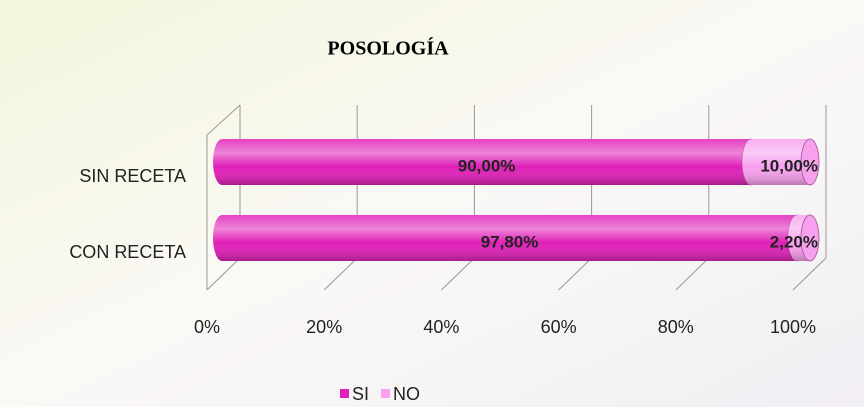  I want to click on category-label: SIN RECETA, so click(132, 176).